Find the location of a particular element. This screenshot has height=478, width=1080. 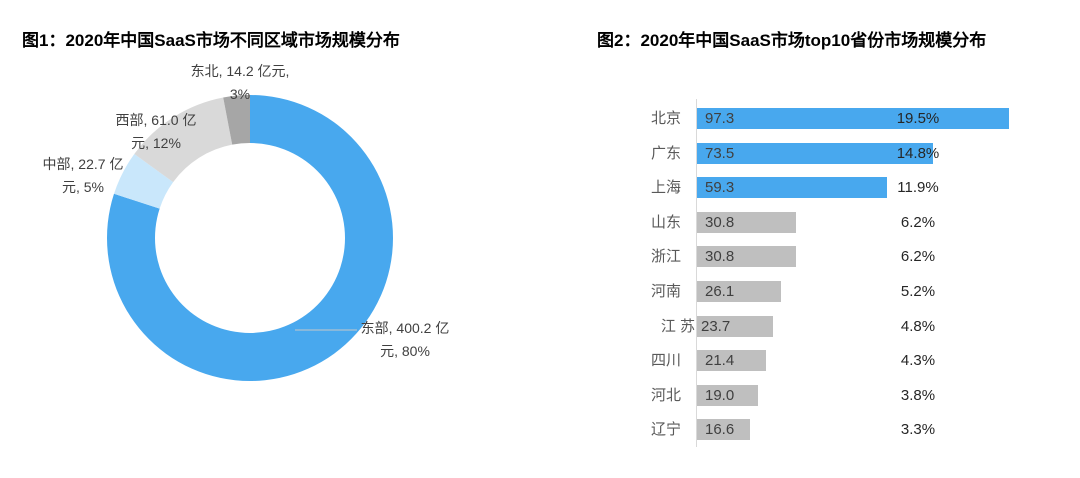

bar-row: 上海 59.3 11.9% is located at coordinates (865, 187).